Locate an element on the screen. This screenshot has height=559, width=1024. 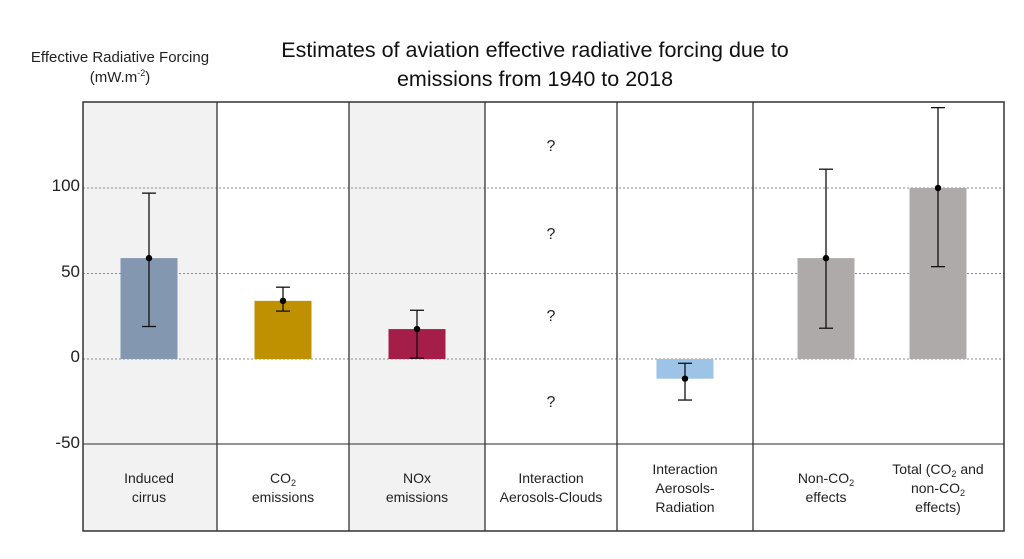
category-label-line: NOx is located at coordinates (417, 478).